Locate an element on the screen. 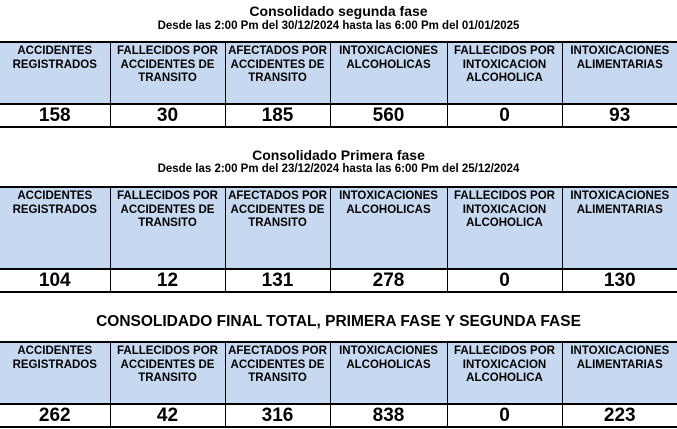  value-cell: 560 is located at coordinates (388, 115).